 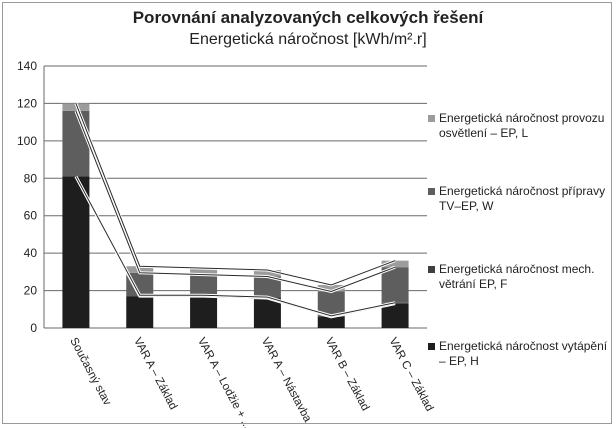 I want to click on y-tick-label: 20, so click(x=31, y=291).